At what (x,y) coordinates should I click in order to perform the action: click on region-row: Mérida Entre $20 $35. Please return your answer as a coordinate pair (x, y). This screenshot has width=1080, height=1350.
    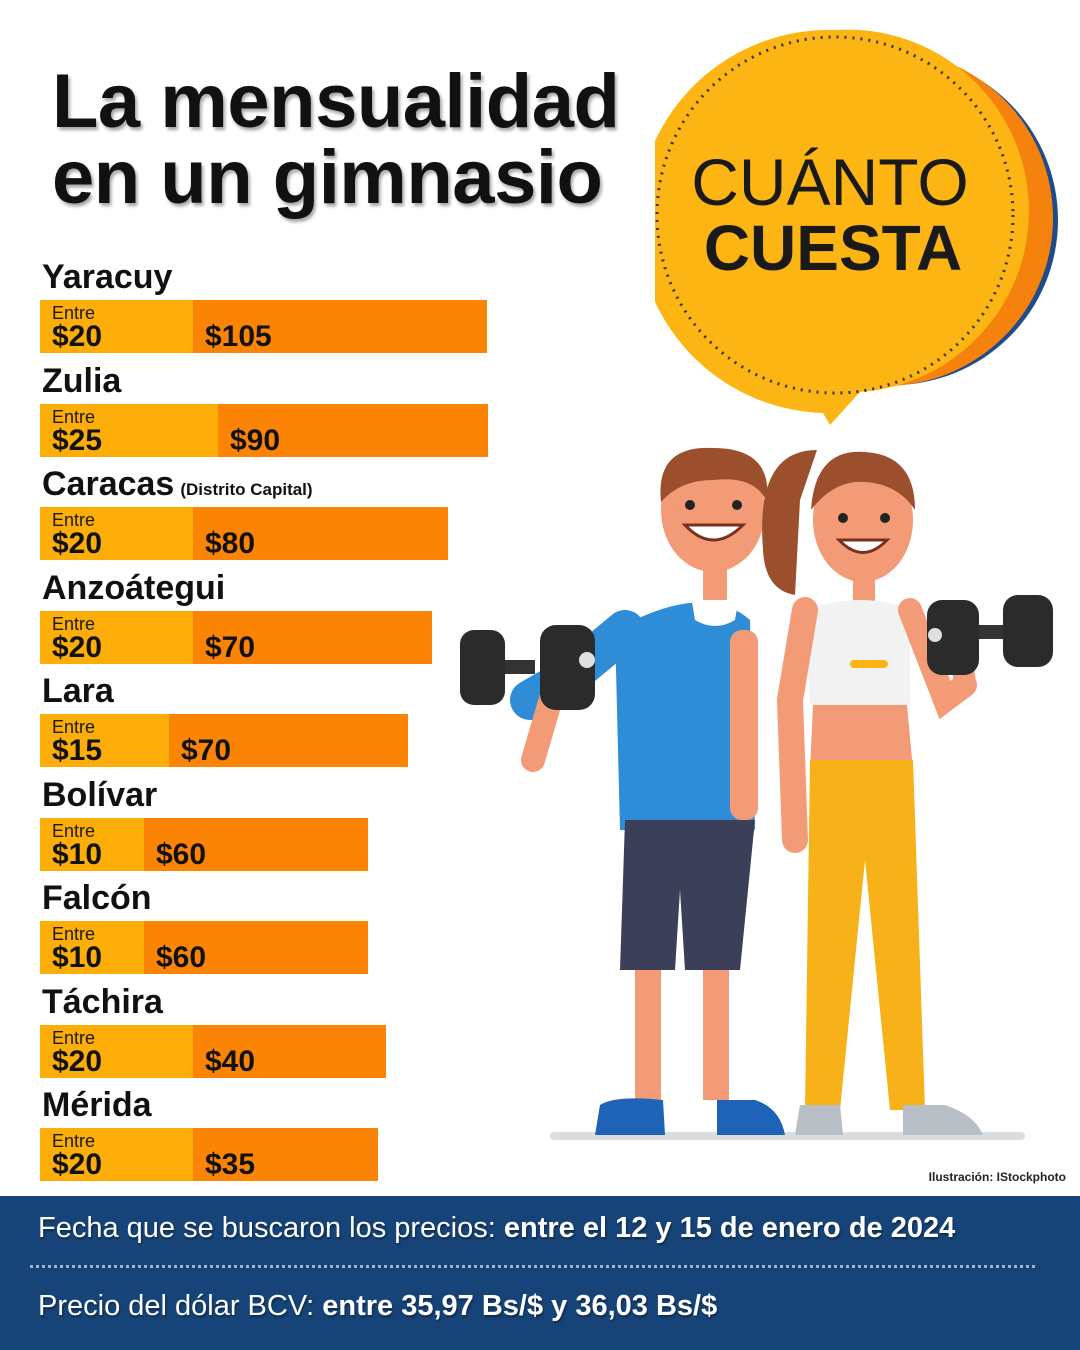
    Looking at the image, I should click on (275, 1141).